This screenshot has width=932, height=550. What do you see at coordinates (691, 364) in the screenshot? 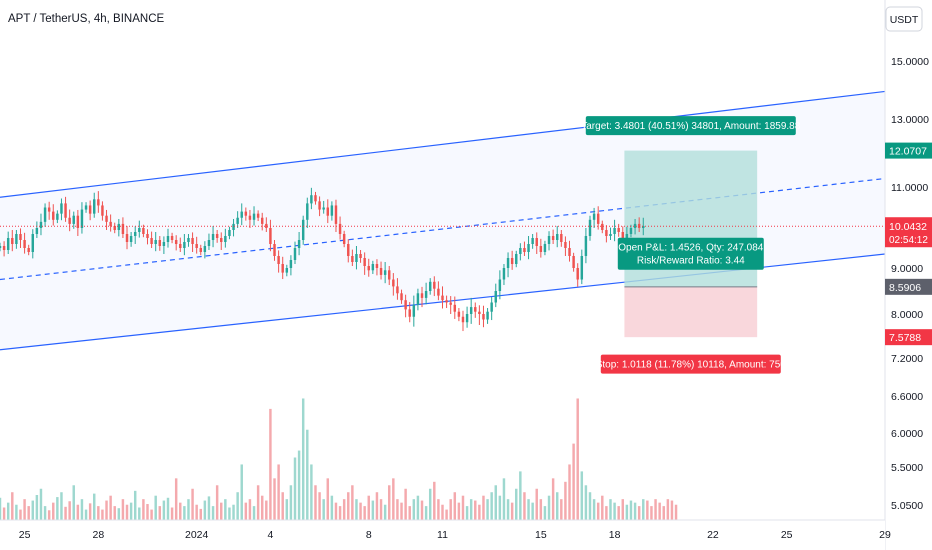
I see `position-stop-label: Stop: 1.0118 (11.78%) 10118, Amount: 750` at bounding box center [691, 364].